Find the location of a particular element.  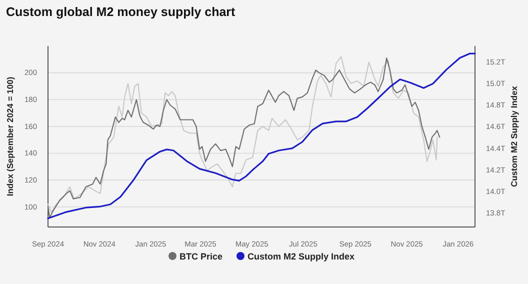

y2-axis-title: Custom M2 Supply Index is located at coordinates (514, 137).